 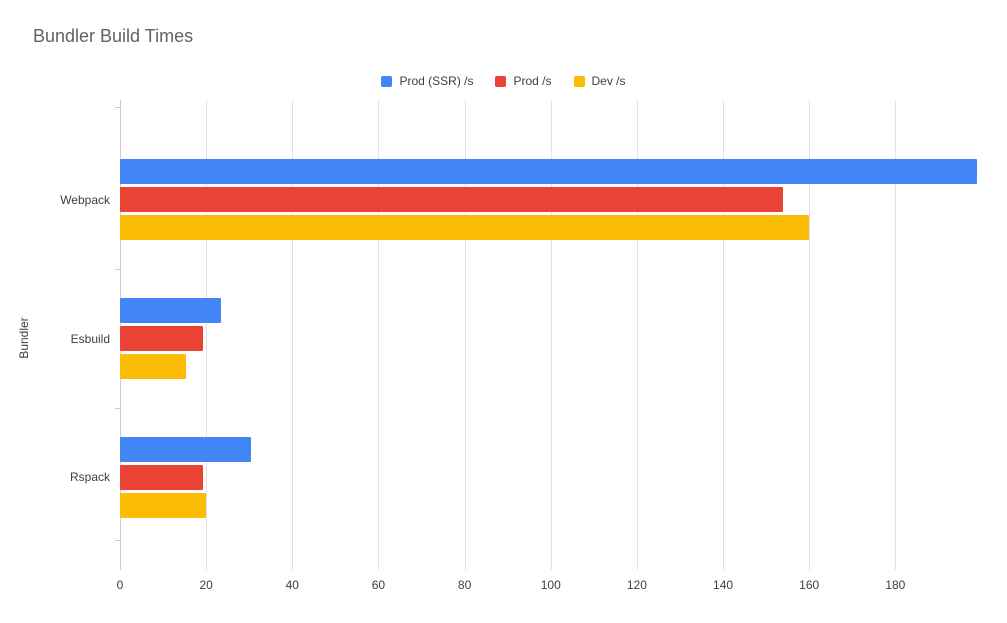 I want to click on category-label-rspack: Rspack, so click(x=89, y=477).